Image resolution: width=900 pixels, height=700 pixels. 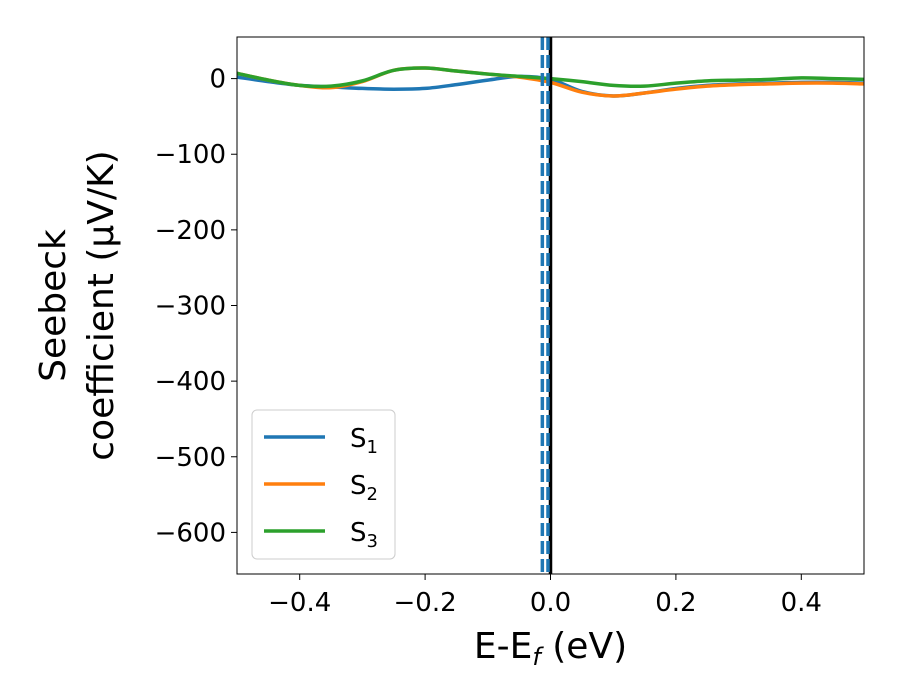 I want to click on y-axis-label-line1: Seebeck, so click(x=53, y=305).